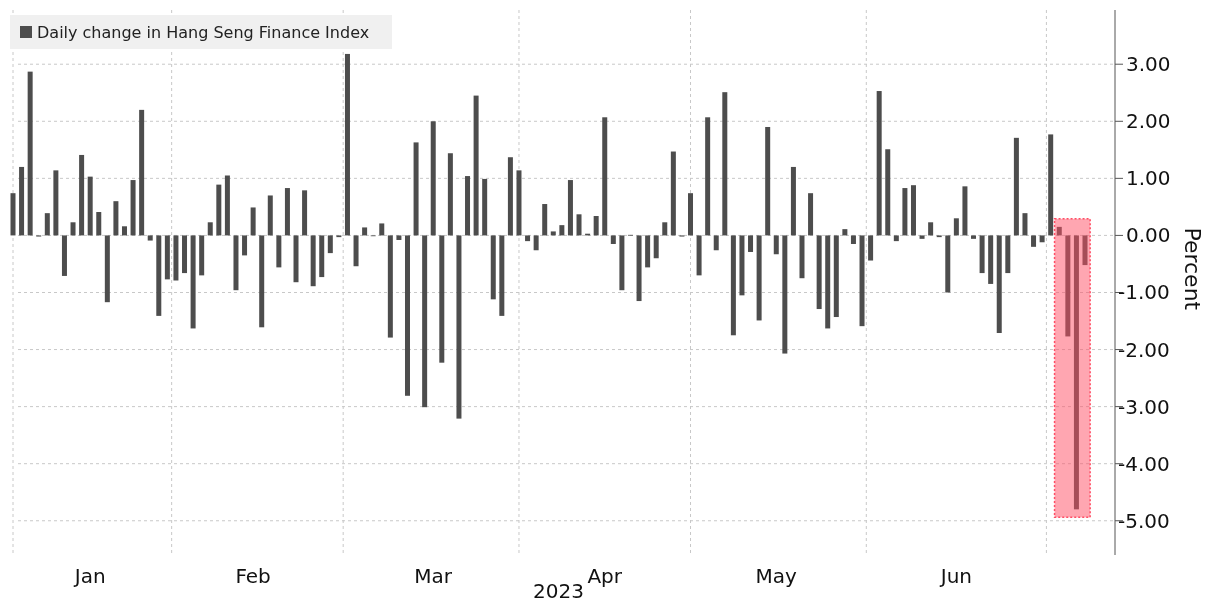 This screenshot has width=1215, height=608. What do you see at coordinates (1144, 520) in the screenshot?
I see `y-tick-label: -5.00` at bounding box center [1144, 520].